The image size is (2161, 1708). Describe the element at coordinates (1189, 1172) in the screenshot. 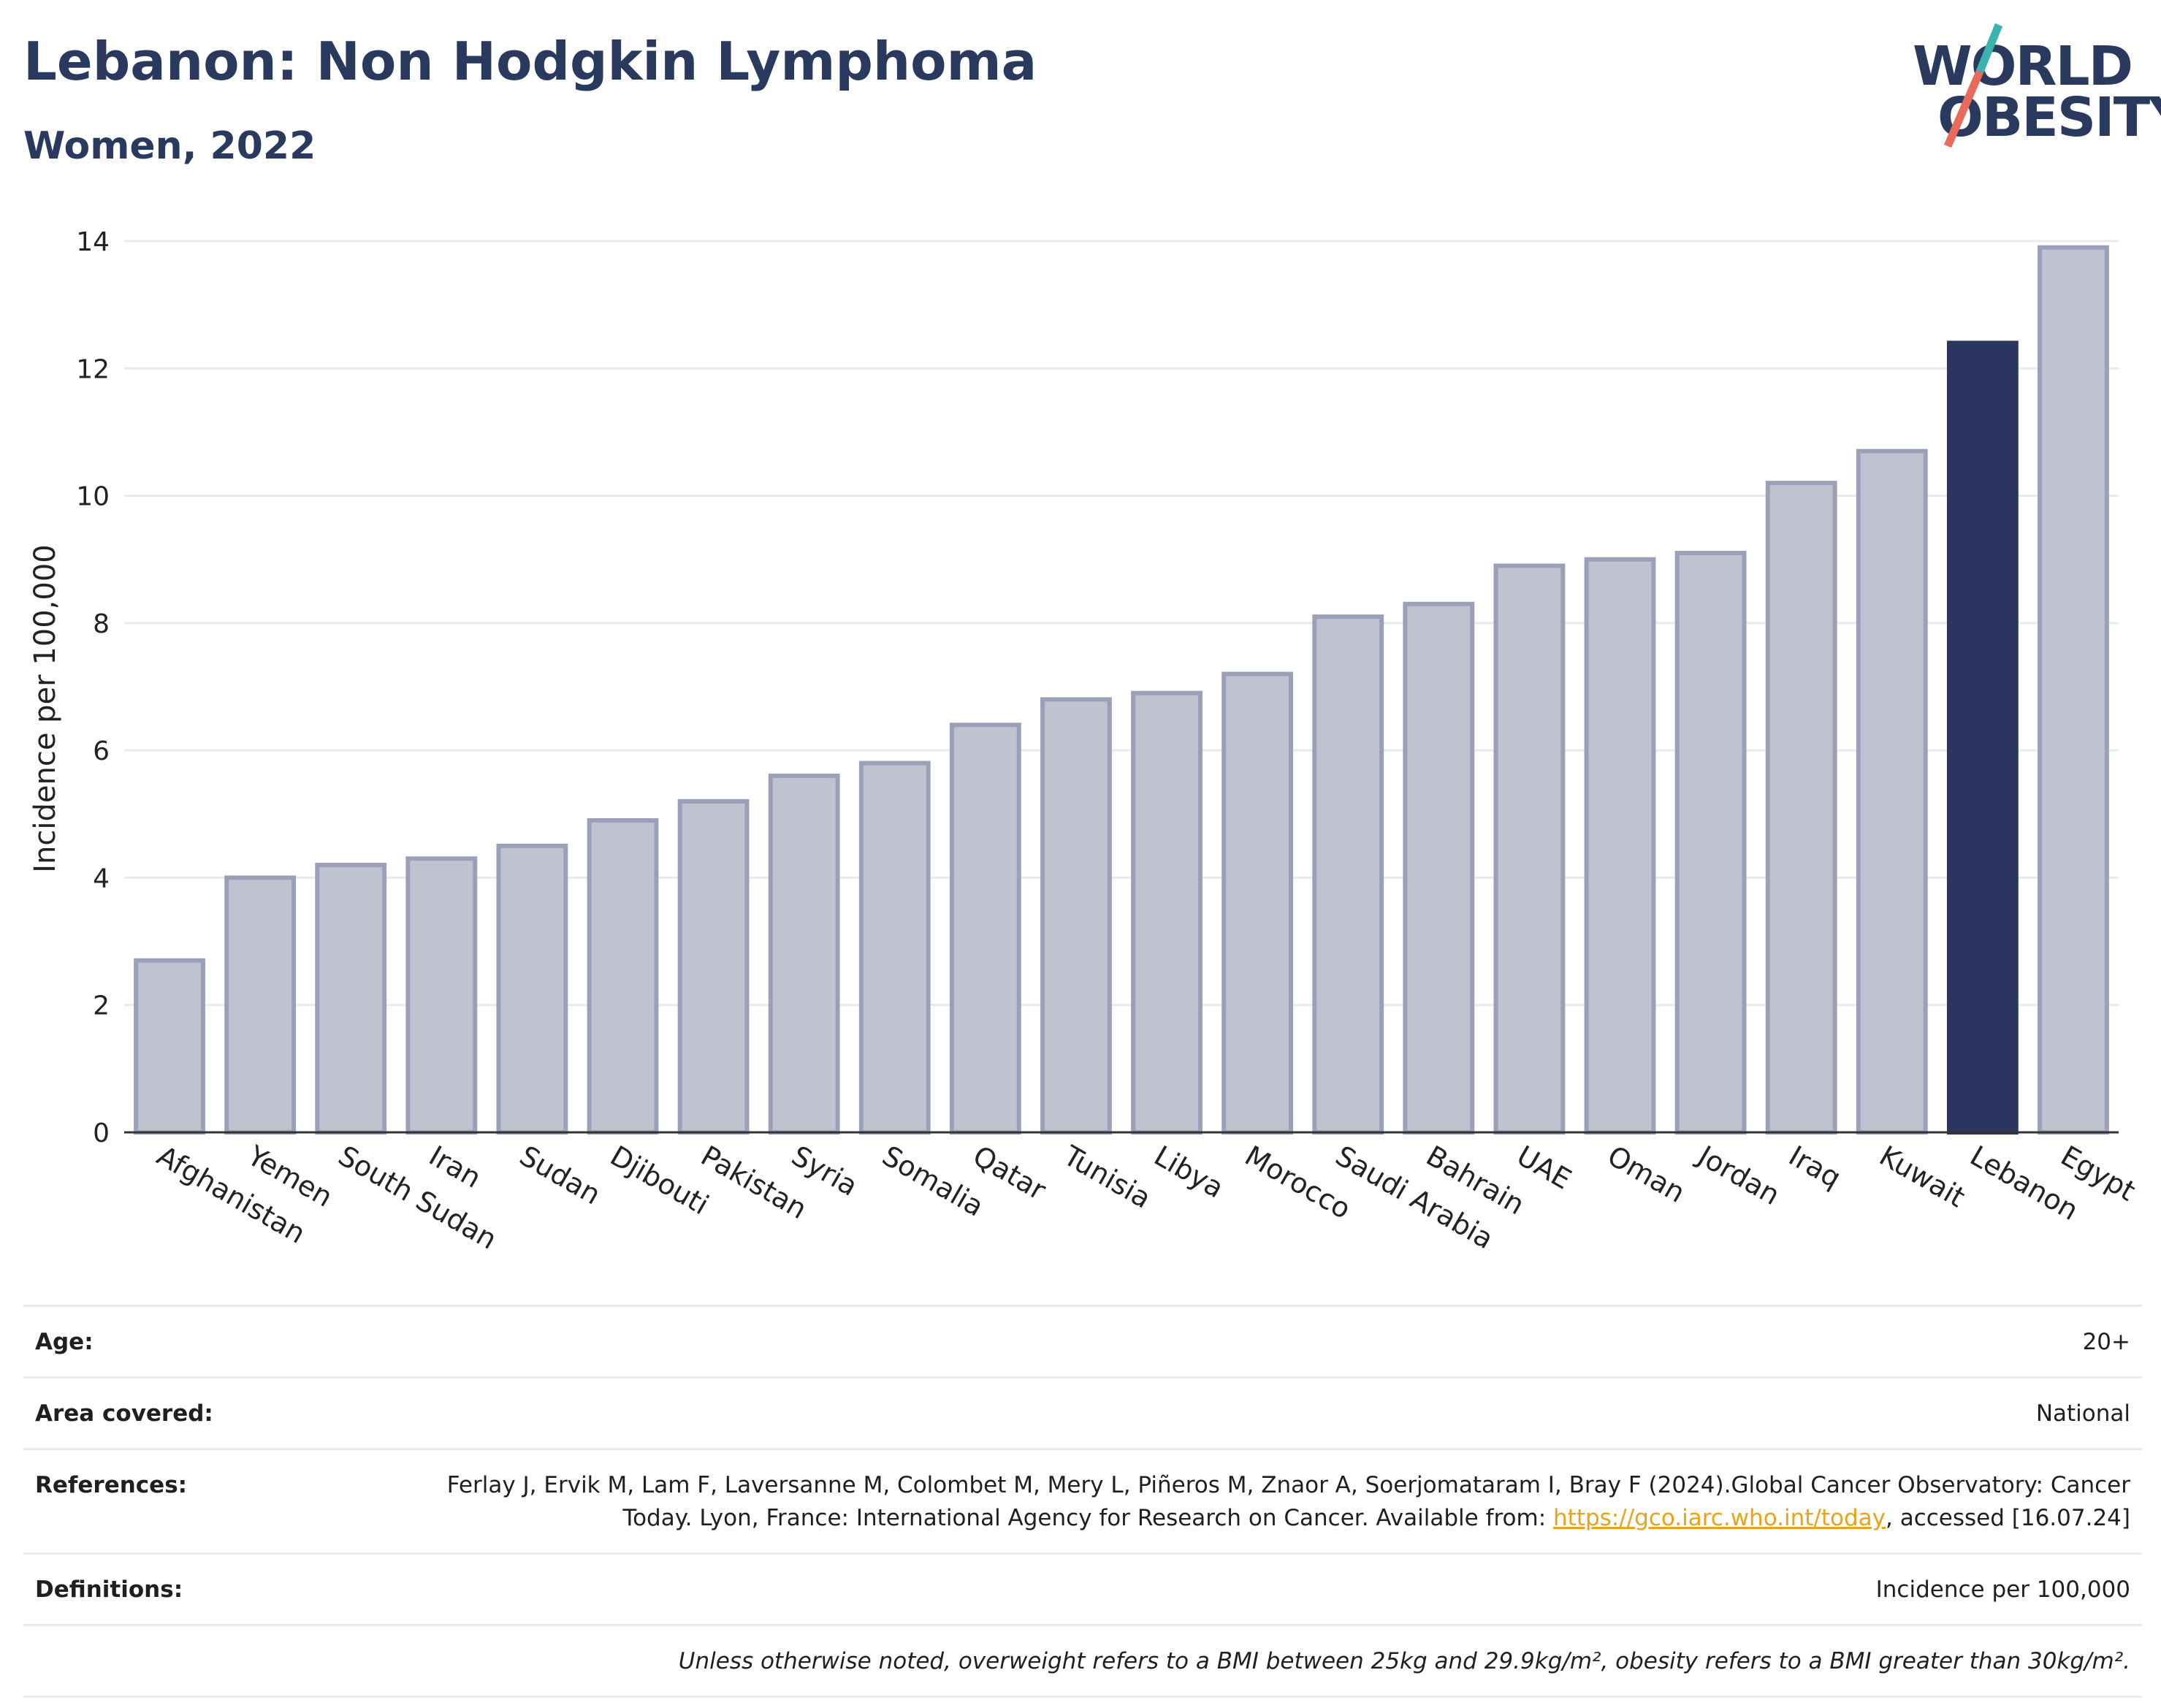

I see `x-tick-label: Libya` at that location.